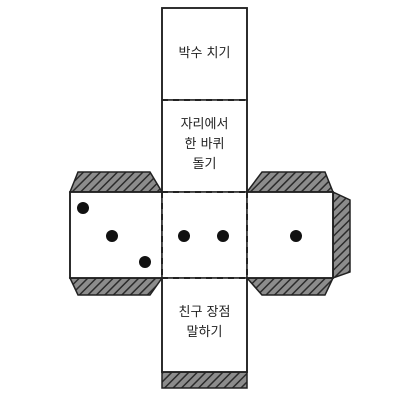  I want to click on glue-tab-top-left, so click(116, 182).